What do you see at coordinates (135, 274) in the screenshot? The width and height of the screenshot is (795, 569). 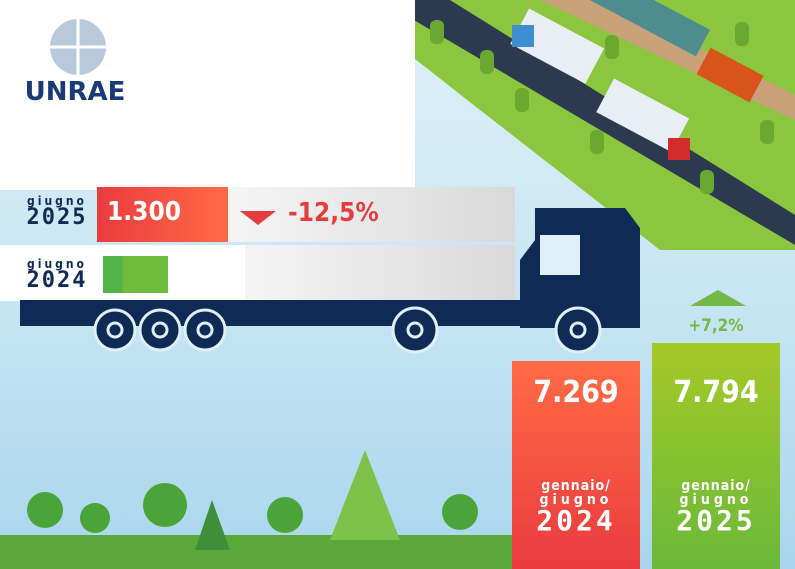 I see `bar-giugno-2024` at bounding box center [135, 274].